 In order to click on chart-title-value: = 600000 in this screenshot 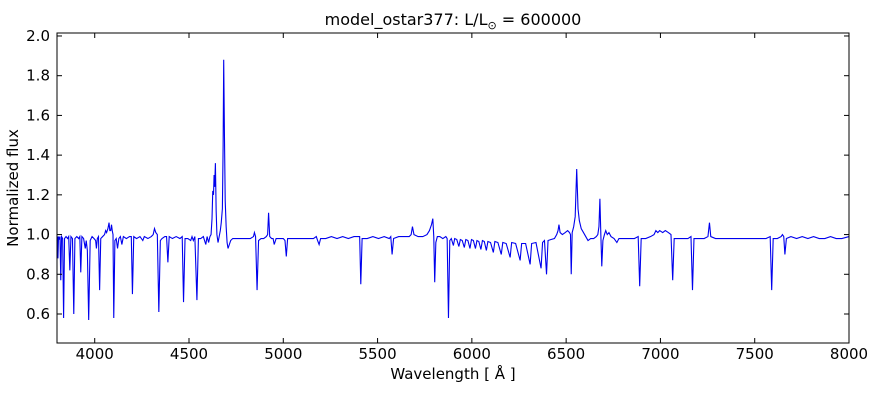, I will do `click(539, 19)`.